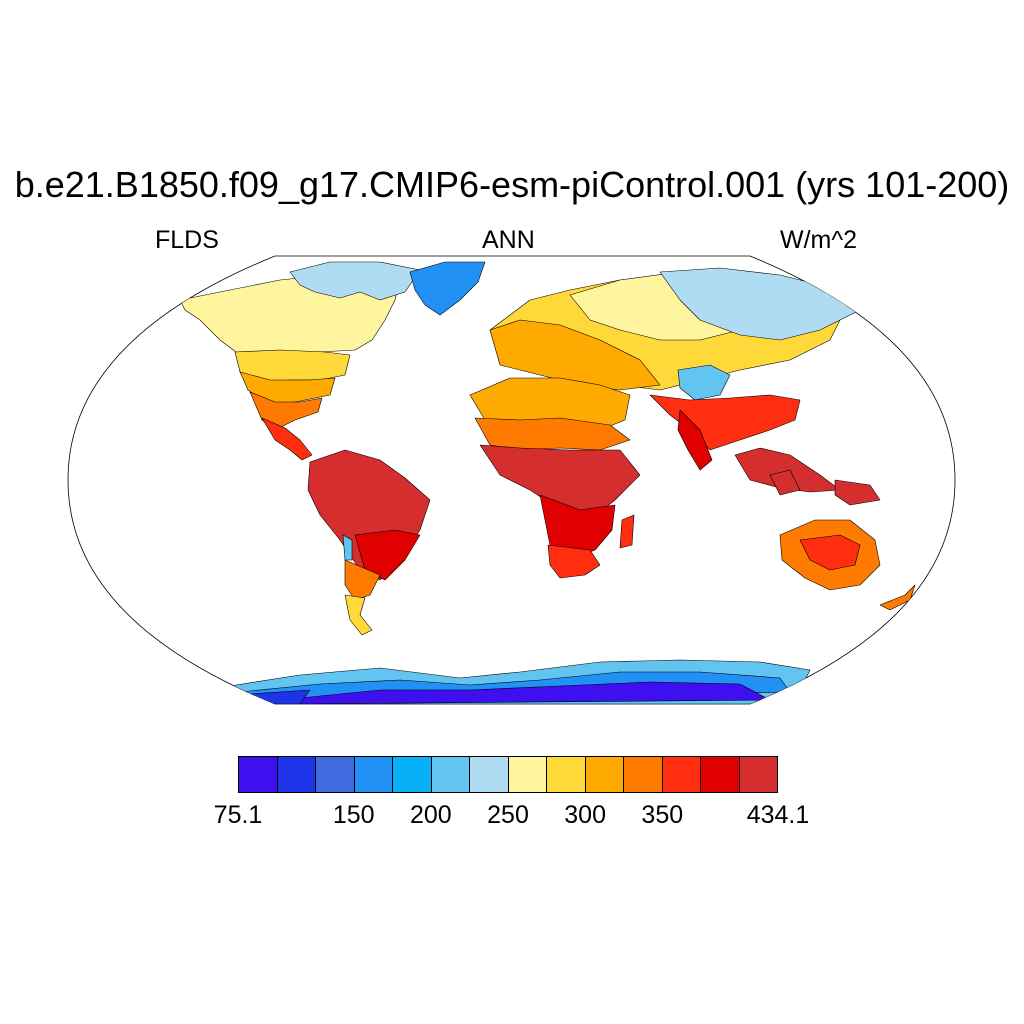  What do you see at coordinates (430, 815) in the screenshot?
I see `colorbar-tick-label: 200` at bounding box center [430, 815].